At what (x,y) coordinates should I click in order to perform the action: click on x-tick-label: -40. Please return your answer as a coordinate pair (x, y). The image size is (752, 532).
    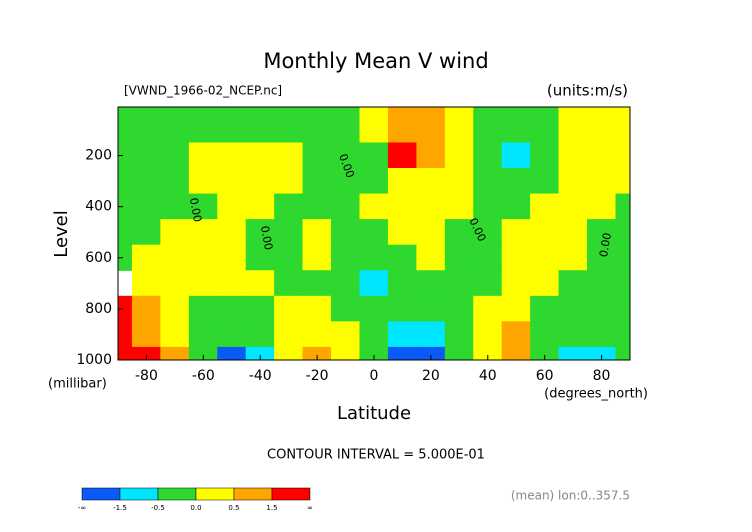
    Looking at the image, I should click on (260, 376).